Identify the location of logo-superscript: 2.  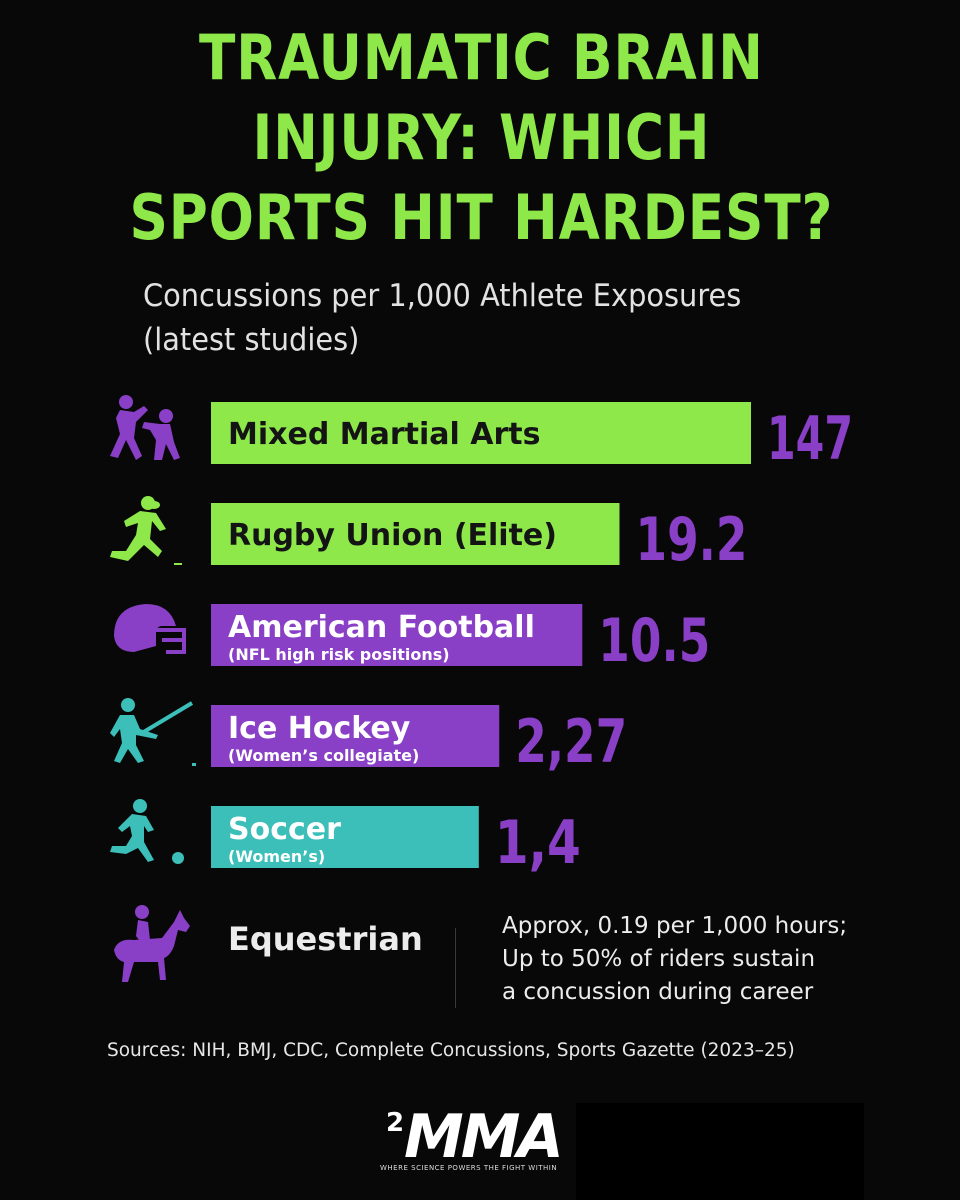
(395, 1123).